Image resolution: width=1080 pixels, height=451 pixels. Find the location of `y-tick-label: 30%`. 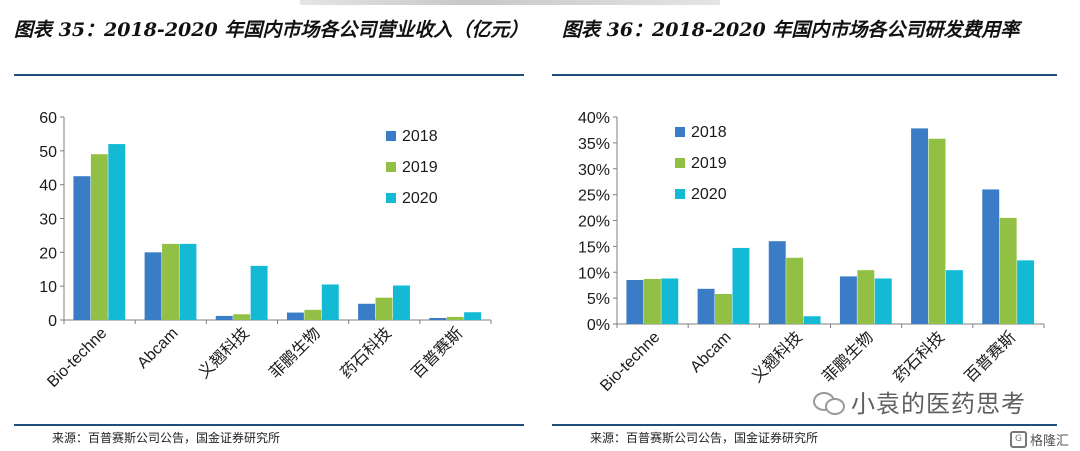

y-tick-label: 30% is located at coordinates (594, 170).